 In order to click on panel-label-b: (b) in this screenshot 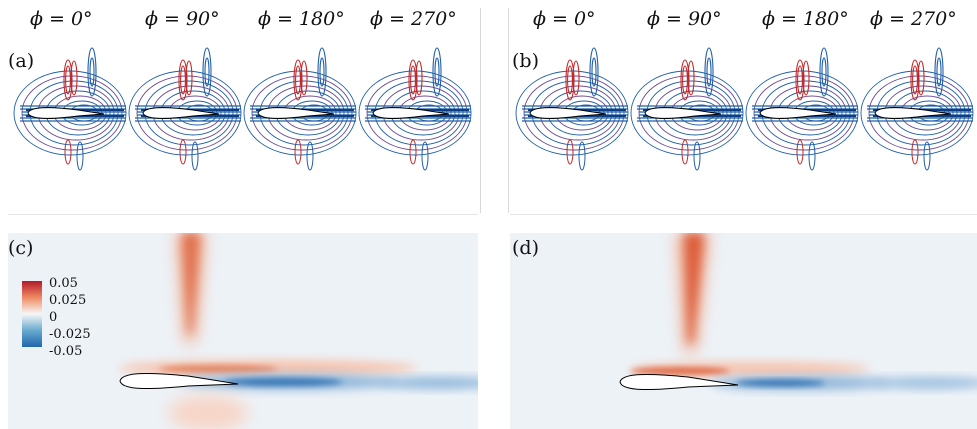, I will do `click(525, 61)`.